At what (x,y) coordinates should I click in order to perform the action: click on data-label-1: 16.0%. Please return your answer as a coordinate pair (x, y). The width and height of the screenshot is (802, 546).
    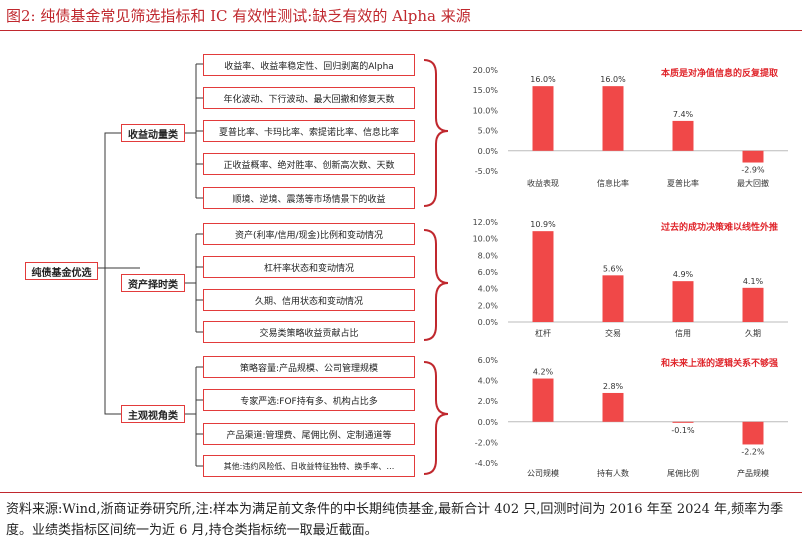
    Looking at the image, I should click on (543, 79).